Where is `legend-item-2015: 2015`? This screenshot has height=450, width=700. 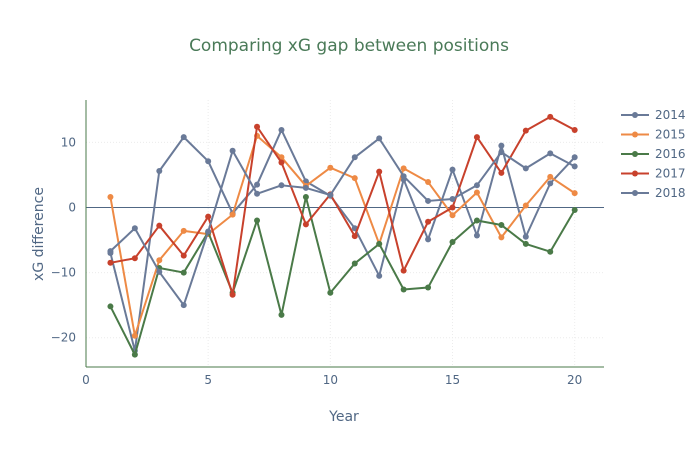
legend-item-2015: 2015 is located at coordinates (653, 135).